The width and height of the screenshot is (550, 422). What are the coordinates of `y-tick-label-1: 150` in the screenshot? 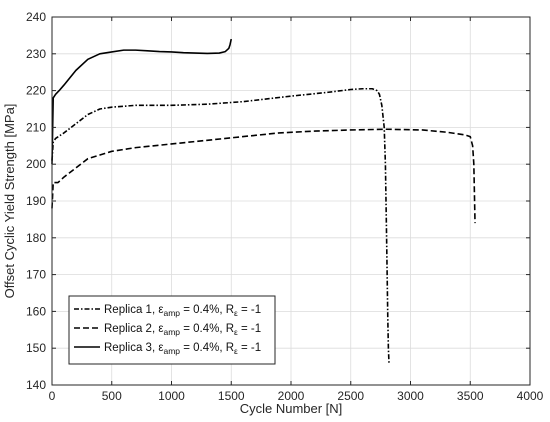 It's located at (36, 348).